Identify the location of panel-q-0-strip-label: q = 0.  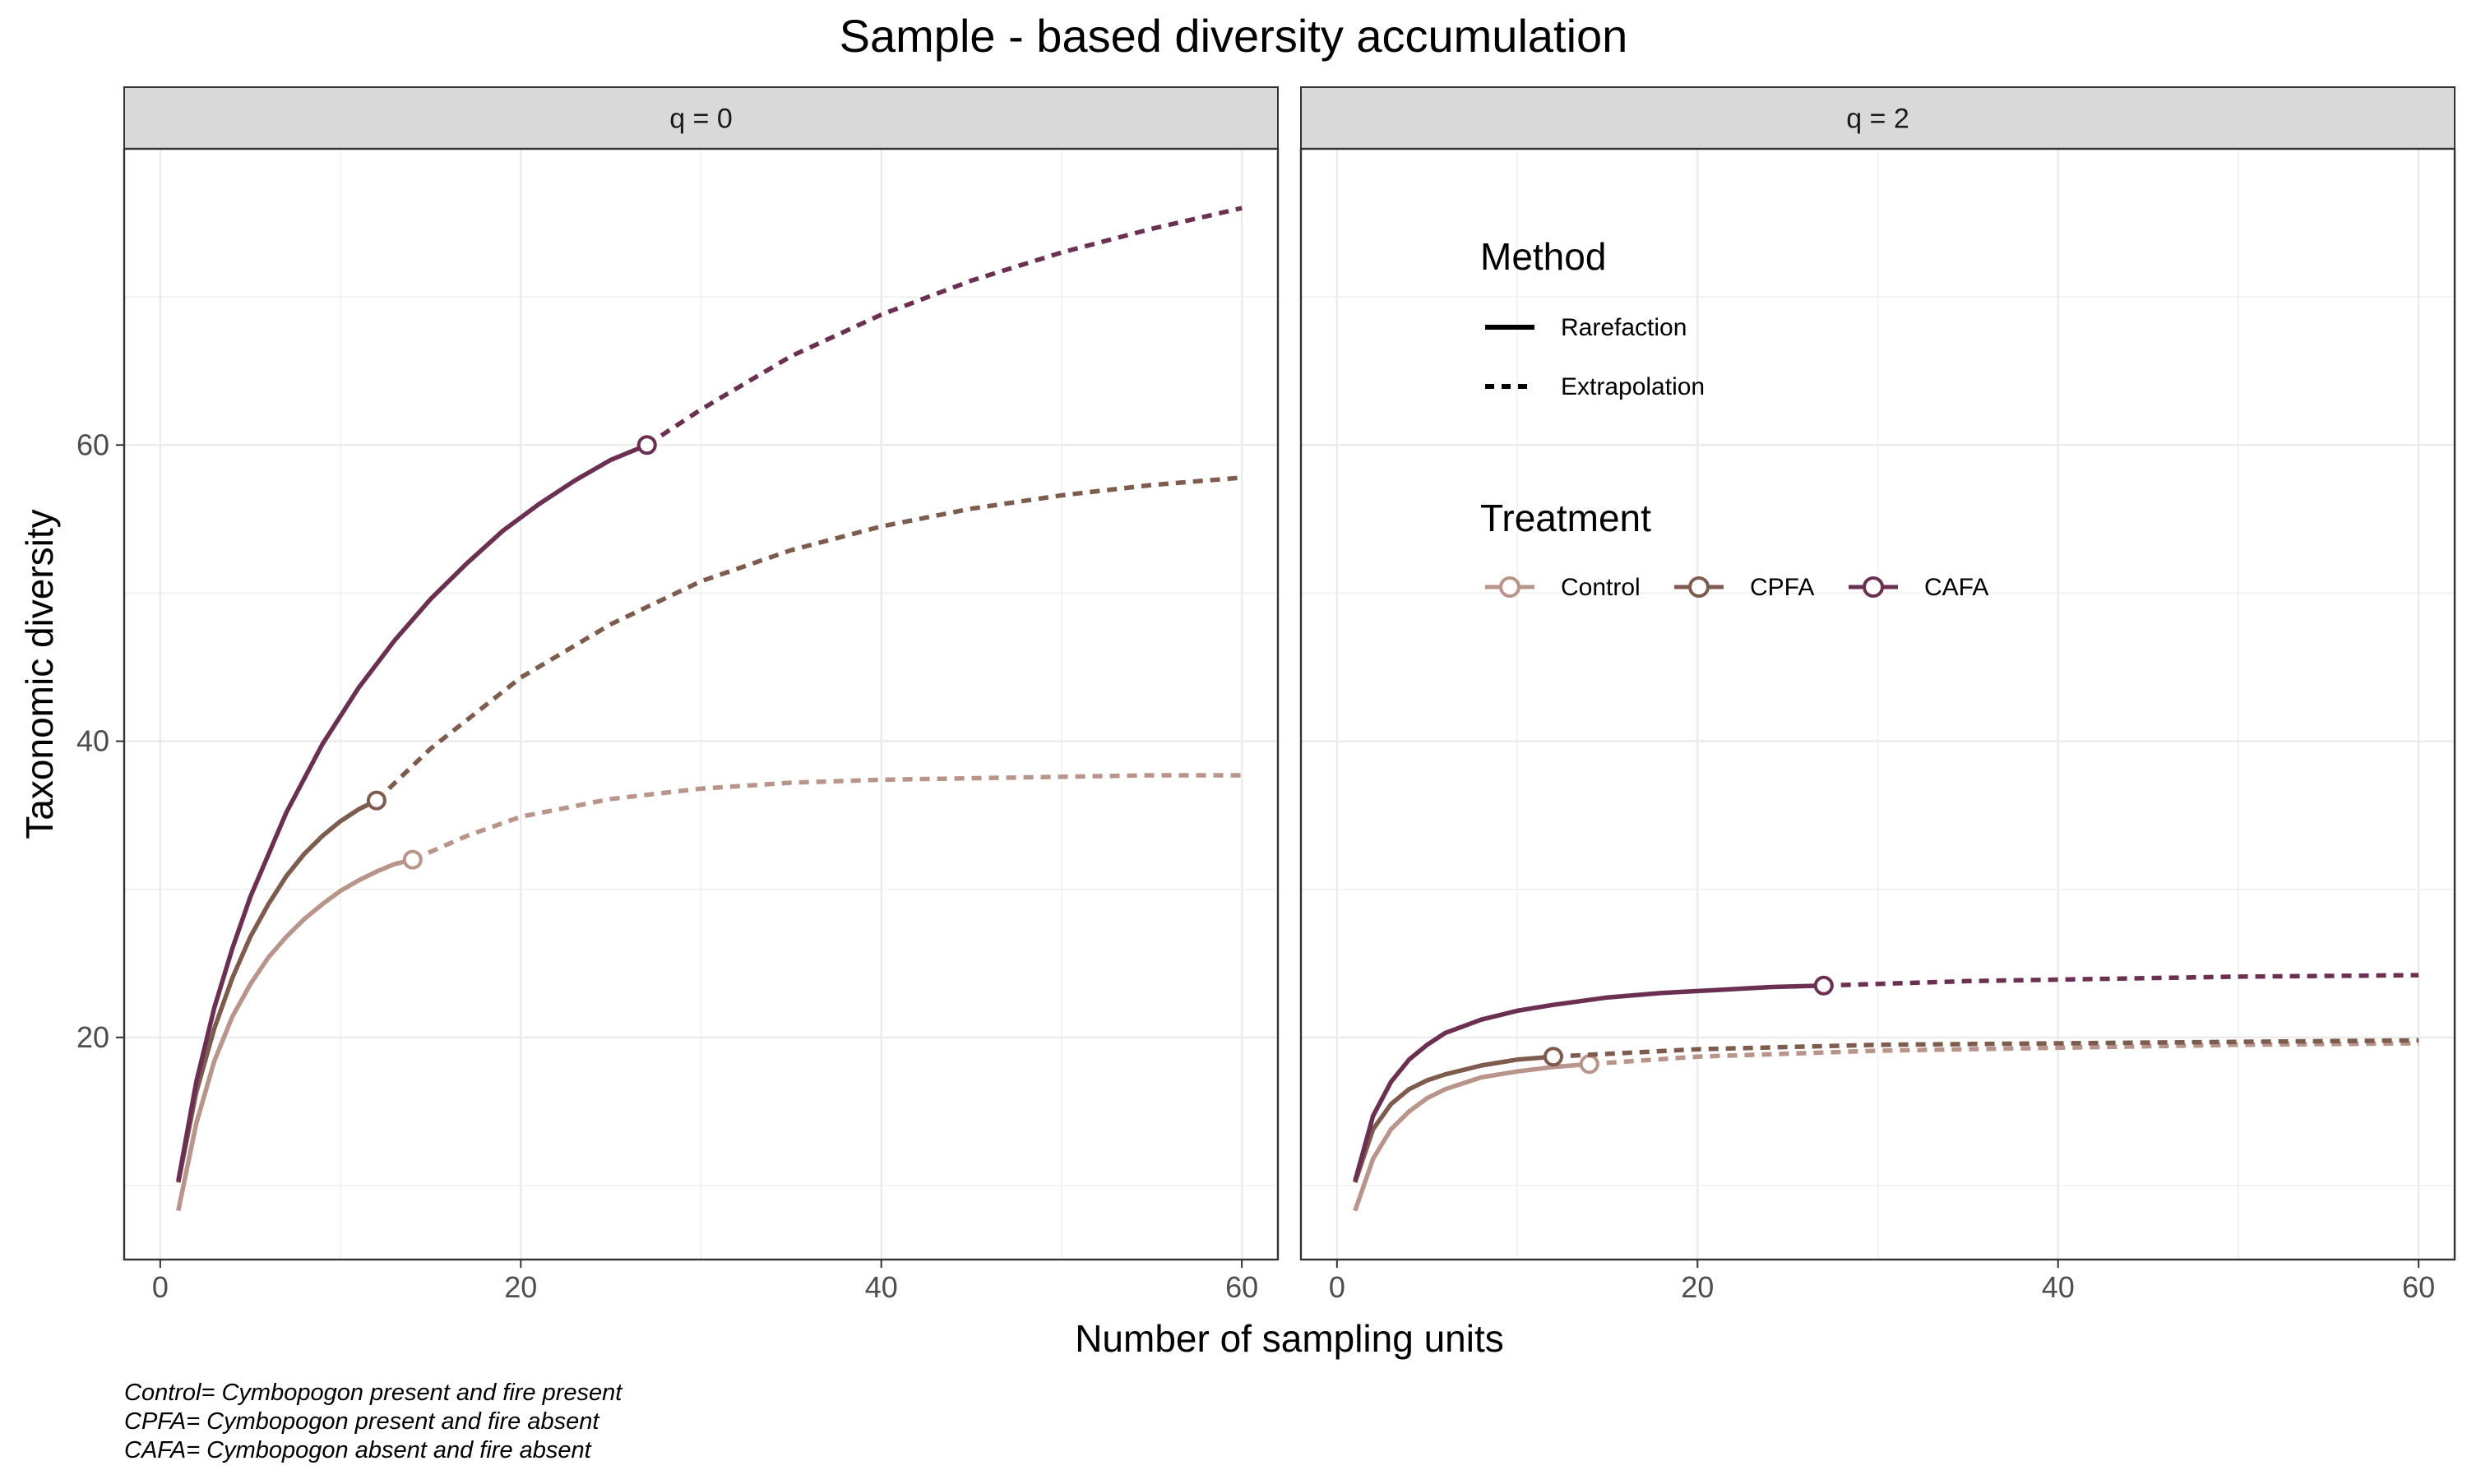
(701, 120).